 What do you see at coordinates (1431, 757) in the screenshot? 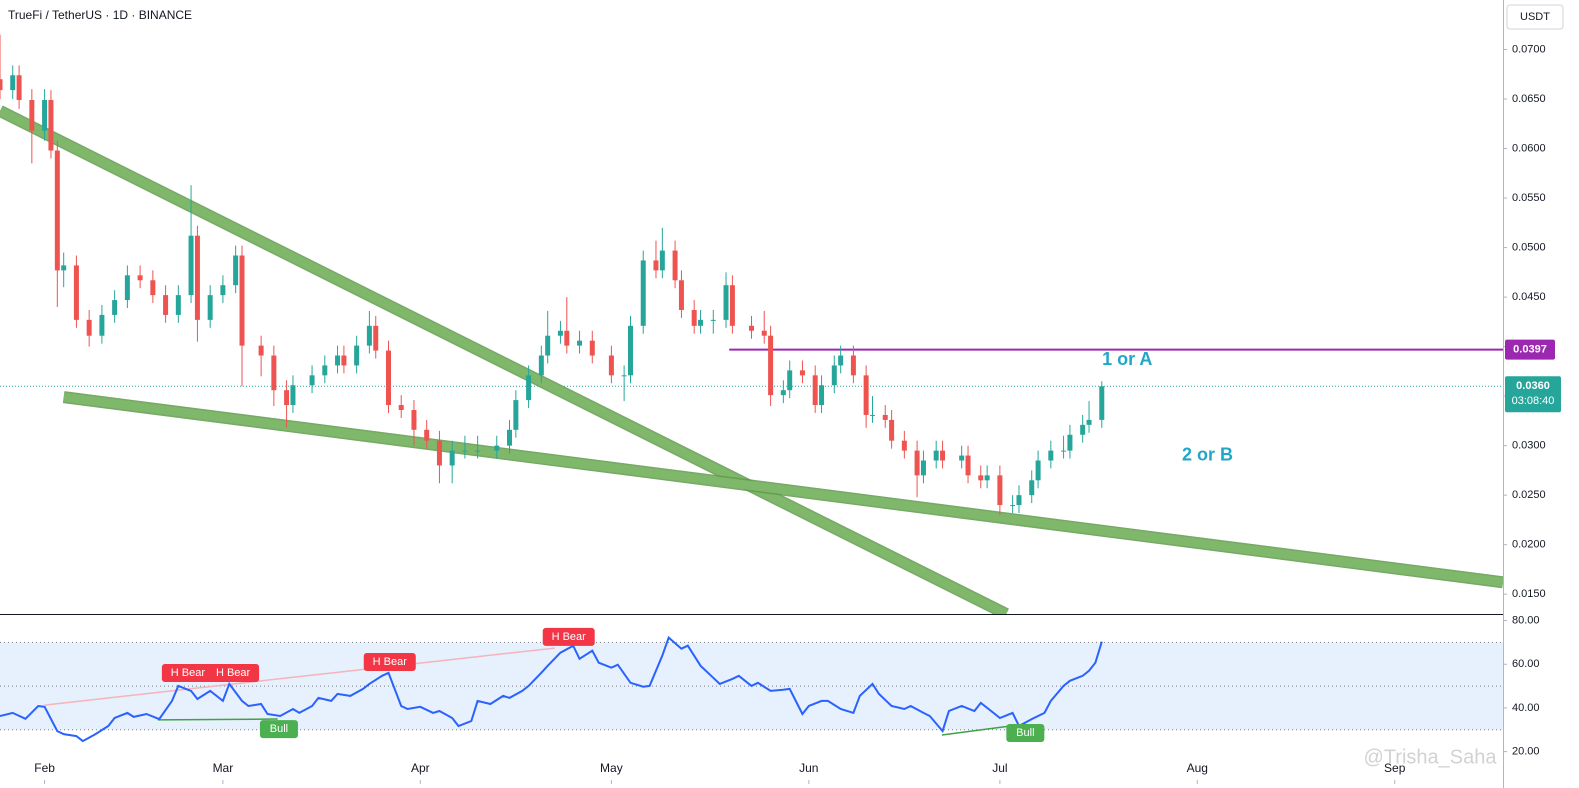
I see `watermark: @Trisha_Saha` at bounding box center [1431, 757].